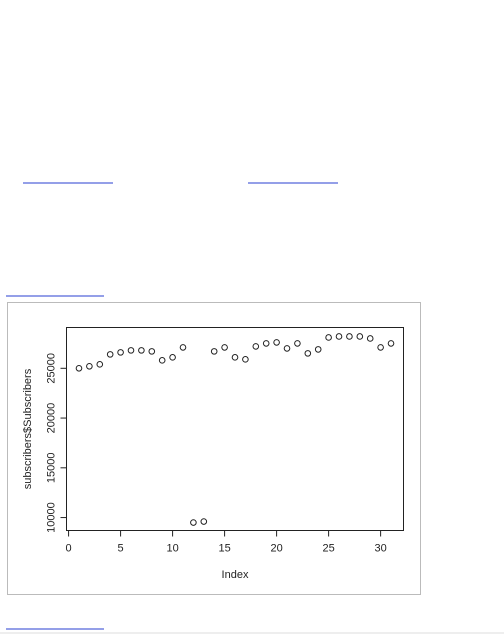 The image size is (504, 634). What do you see at coordinates (328, 548) in the screenshot?
I see `x-tick-label: 25` at bounding box center [328, 548].